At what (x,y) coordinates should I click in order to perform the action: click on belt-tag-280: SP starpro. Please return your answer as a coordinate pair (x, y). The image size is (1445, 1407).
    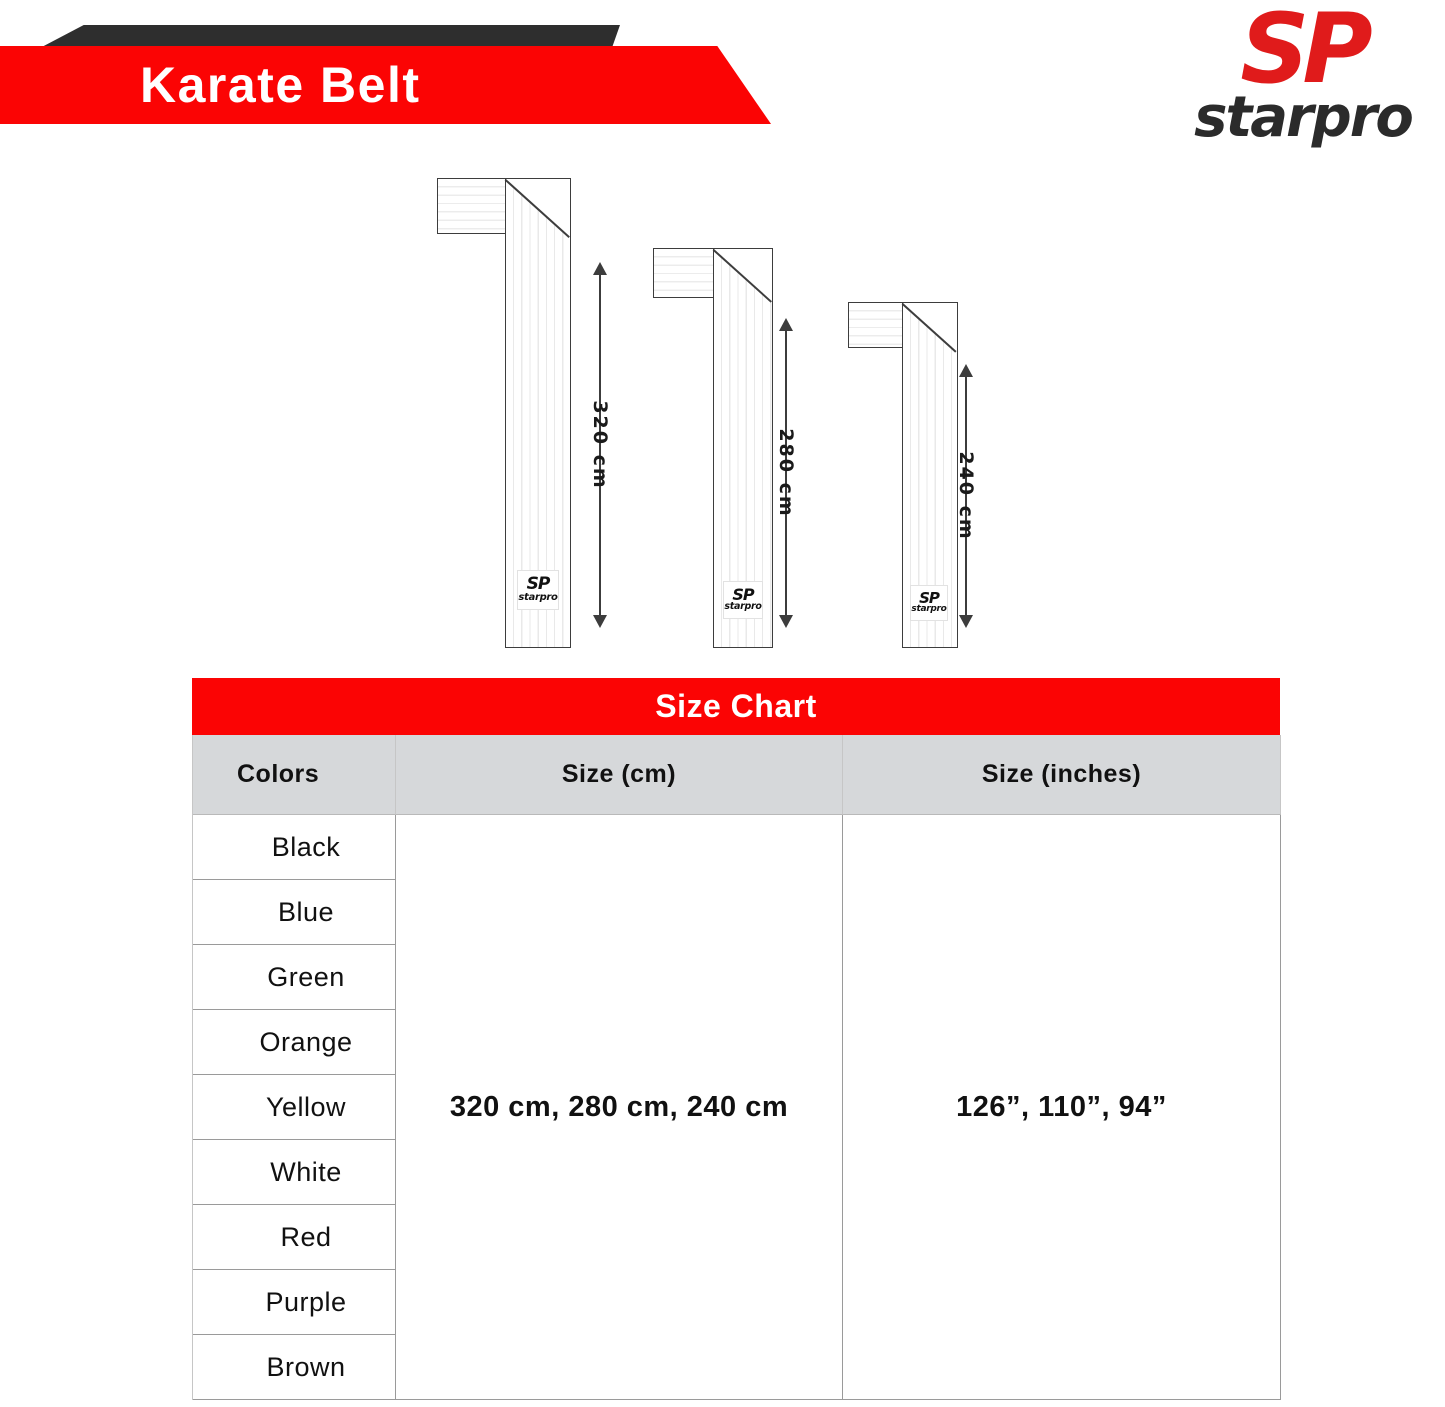
    Looking at the image, I should click on (743, 600).